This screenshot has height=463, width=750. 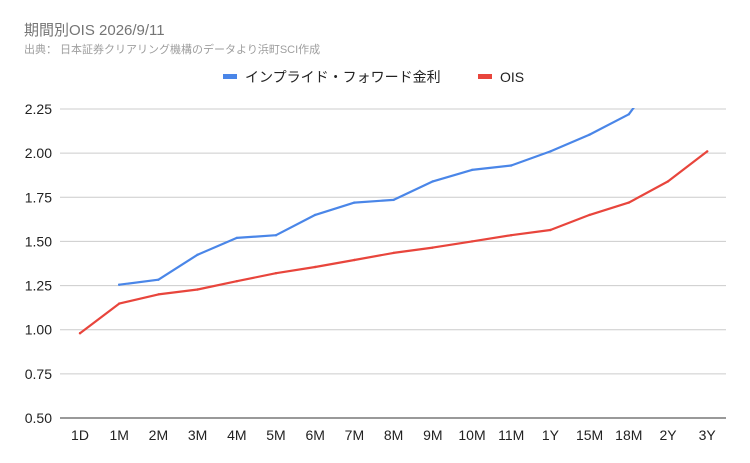 What do you see at coordinates (38, 153) in the screenshot?
I see `y-tick-label: 2.00` at bounding box center [38, 153].